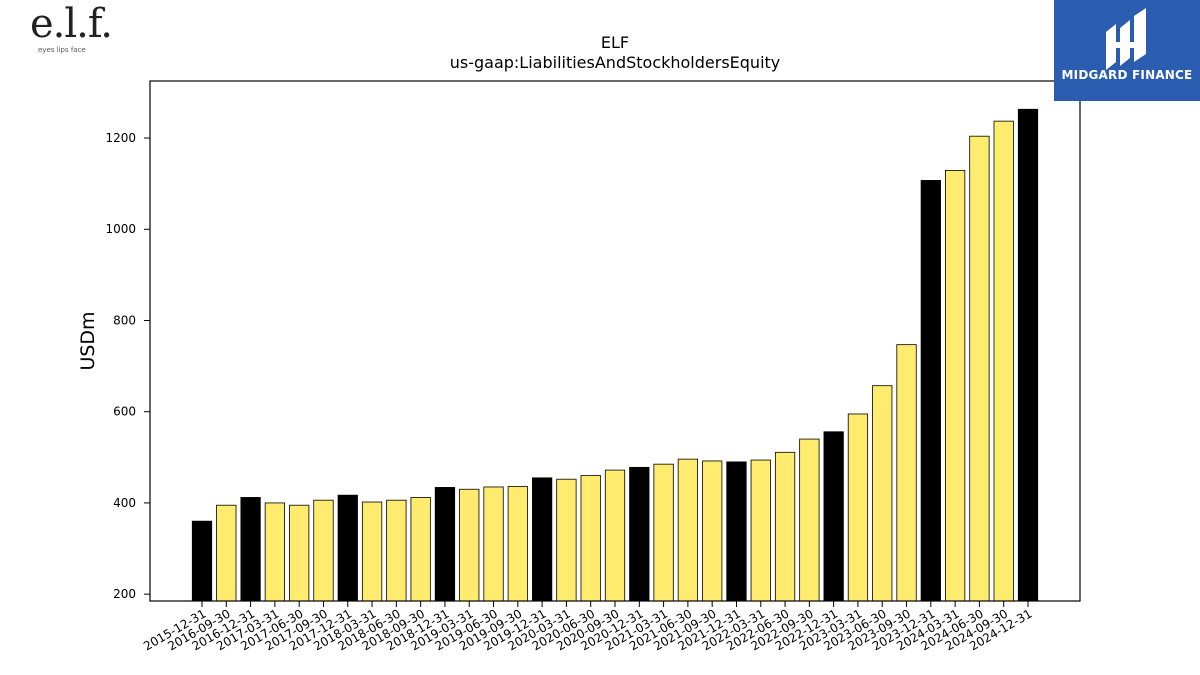 This screenshot has width=1200, height=675. Describe the element at coordinates (62, 50) in the screenshot. I see `elf-logo-tagline: eyes lips face` at that location.